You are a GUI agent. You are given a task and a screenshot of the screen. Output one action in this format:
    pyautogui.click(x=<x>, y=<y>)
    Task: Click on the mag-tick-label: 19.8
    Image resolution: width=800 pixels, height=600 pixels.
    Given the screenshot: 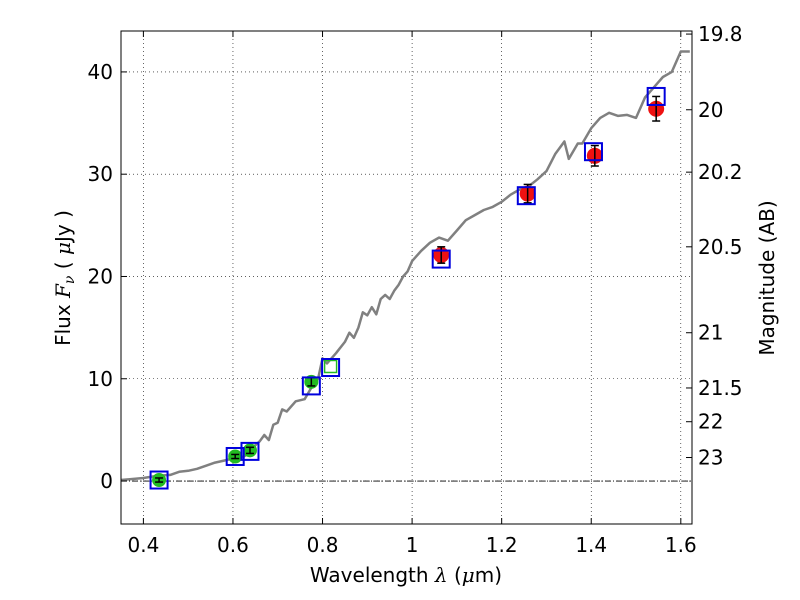 What is the action you would take?
    pyautogui.click(x=720, y=34)
    